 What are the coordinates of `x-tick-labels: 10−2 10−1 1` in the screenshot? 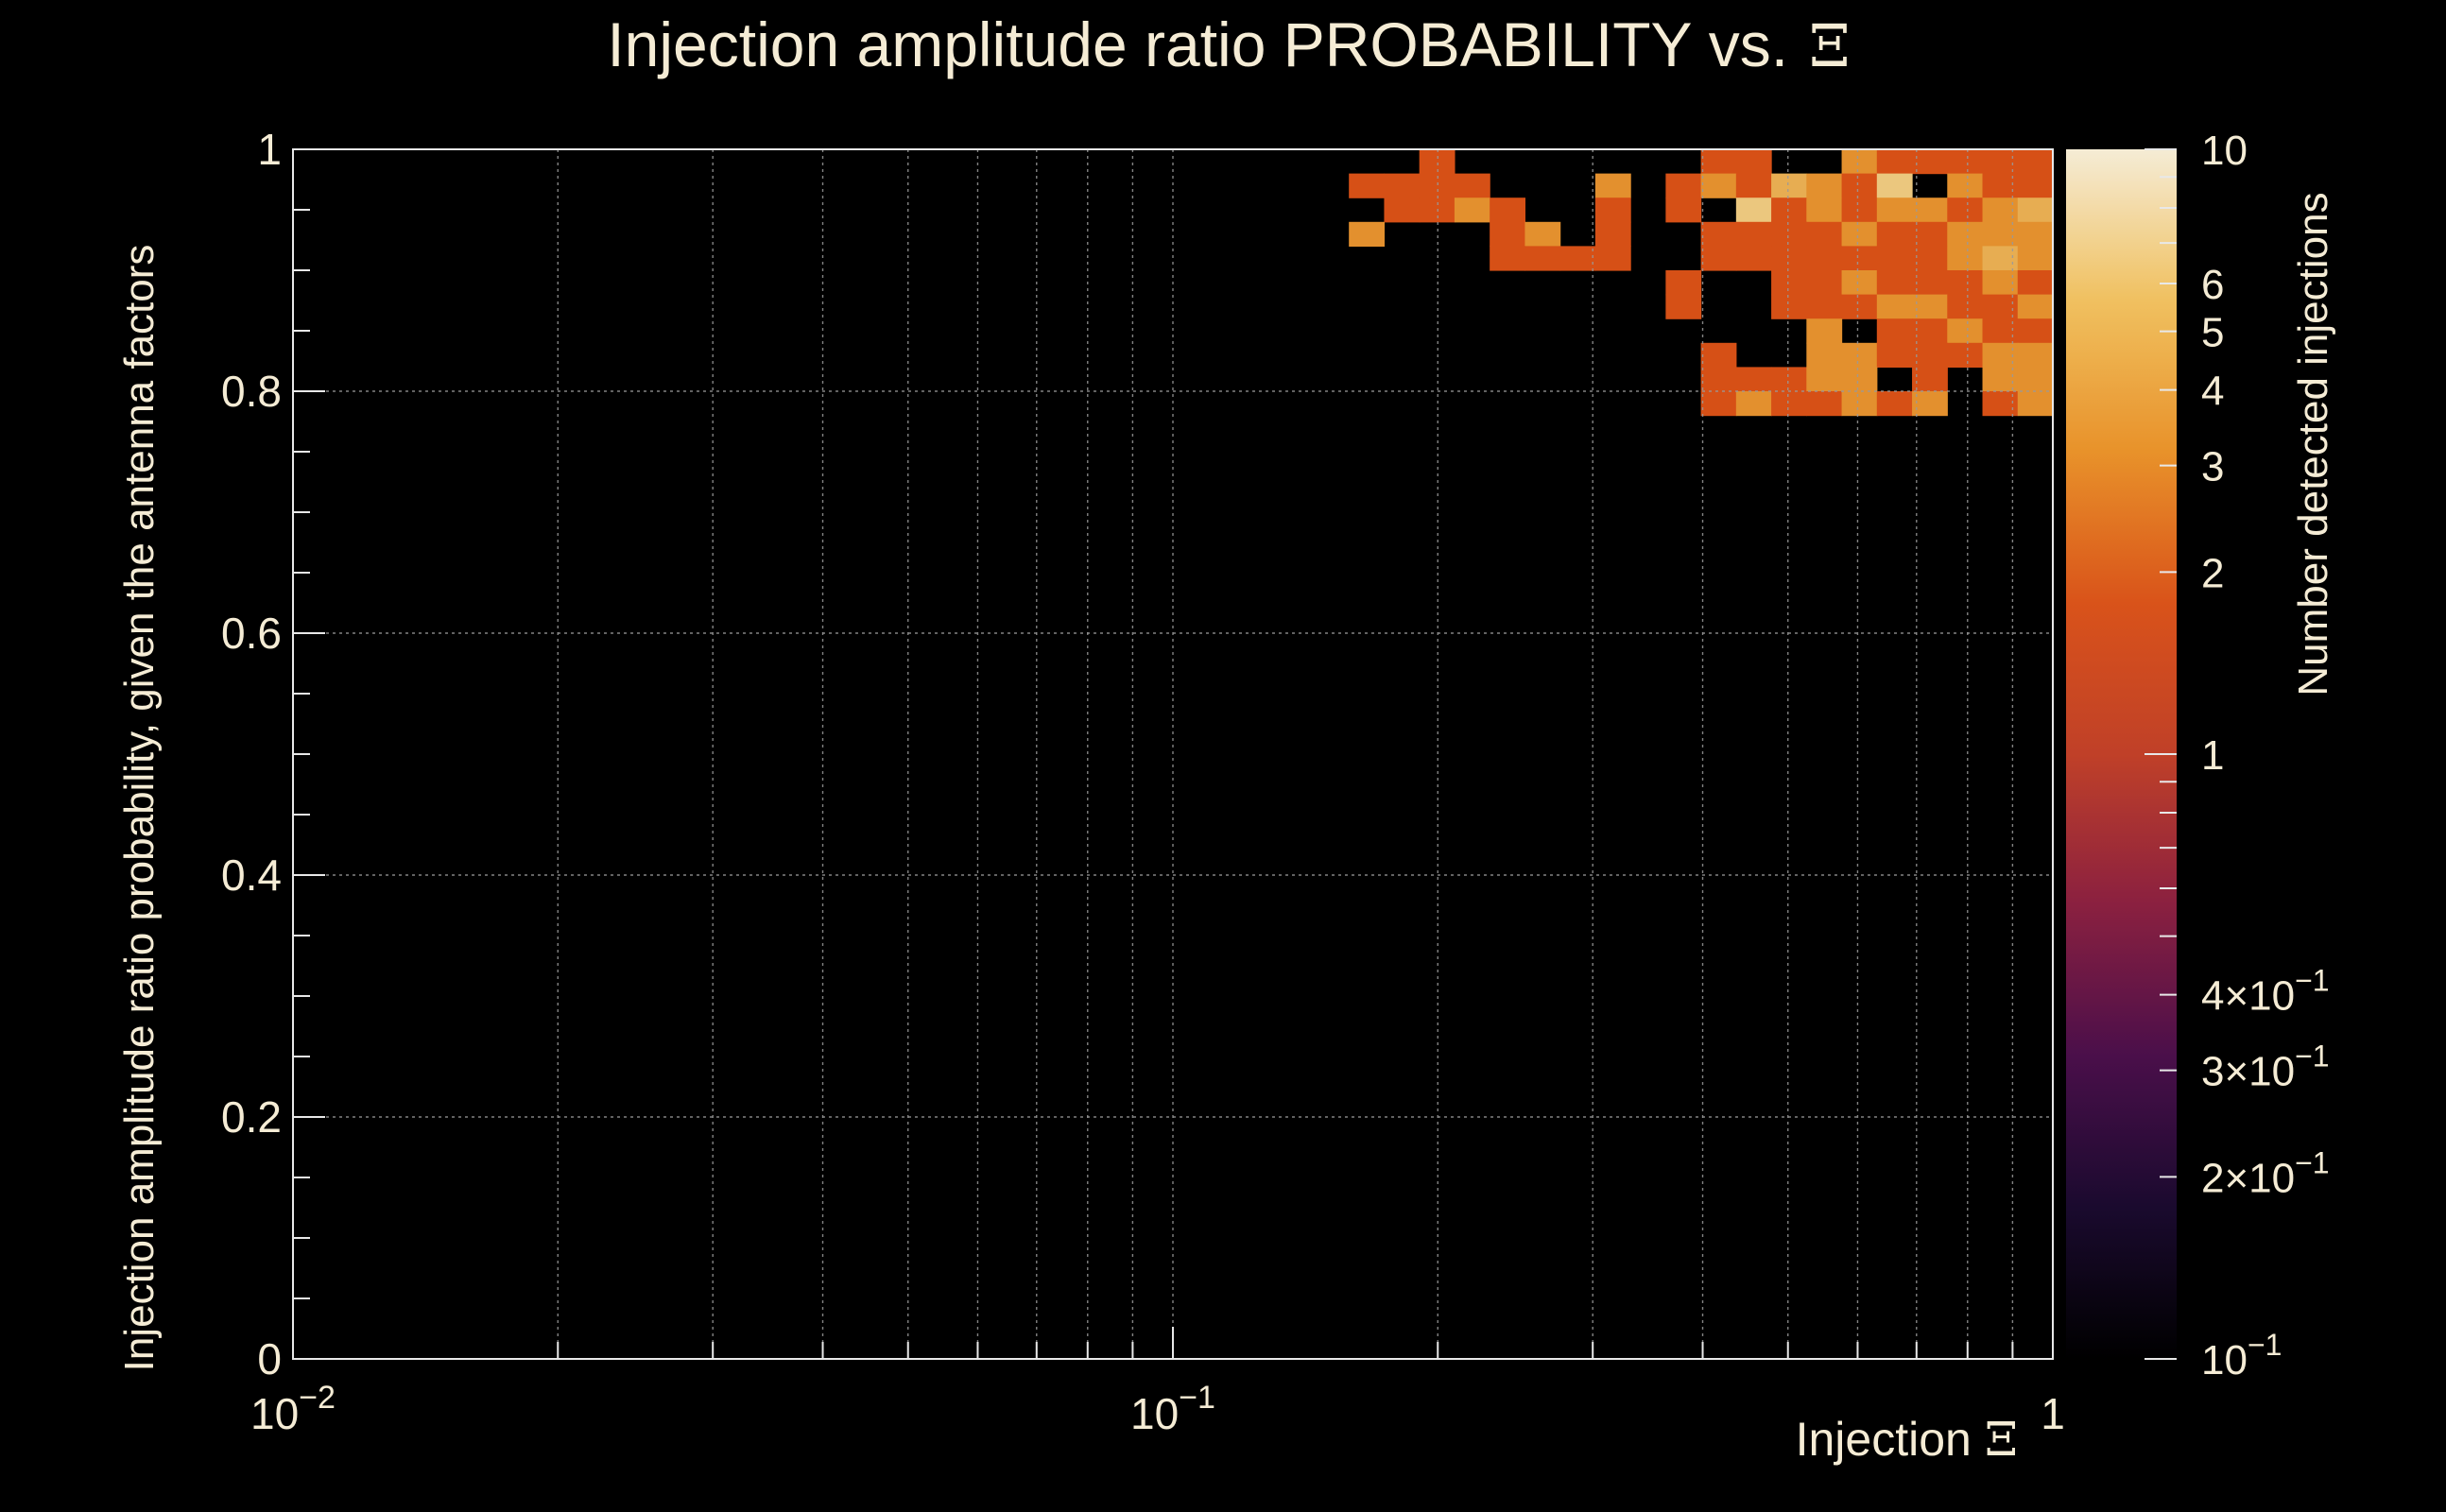 It's located at (1157, 1409).